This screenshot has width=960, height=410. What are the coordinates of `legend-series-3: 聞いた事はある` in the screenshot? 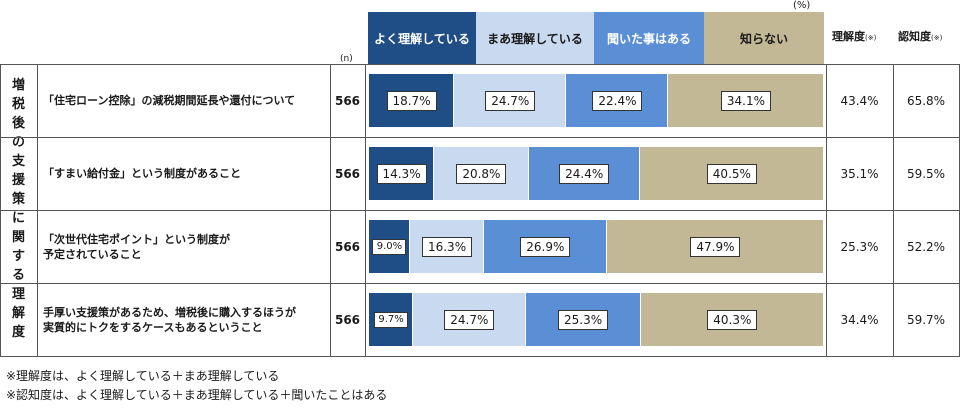 It's located at (649, 38).